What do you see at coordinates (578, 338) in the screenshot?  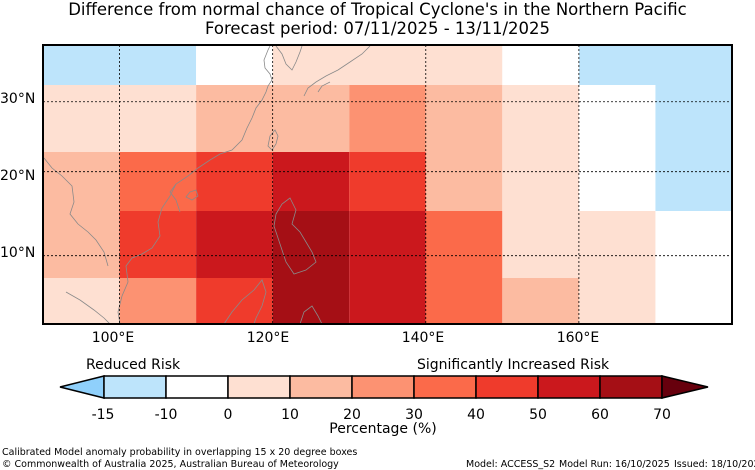 I see `lon-label-160e: 160°E` at bounding box center [578, 338].